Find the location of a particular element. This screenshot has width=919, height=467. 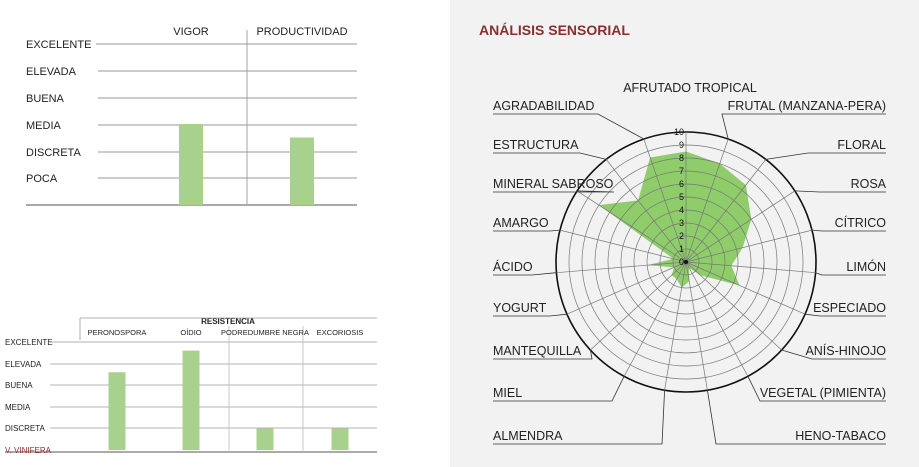

radar-area is located at coordinates (675, 219).